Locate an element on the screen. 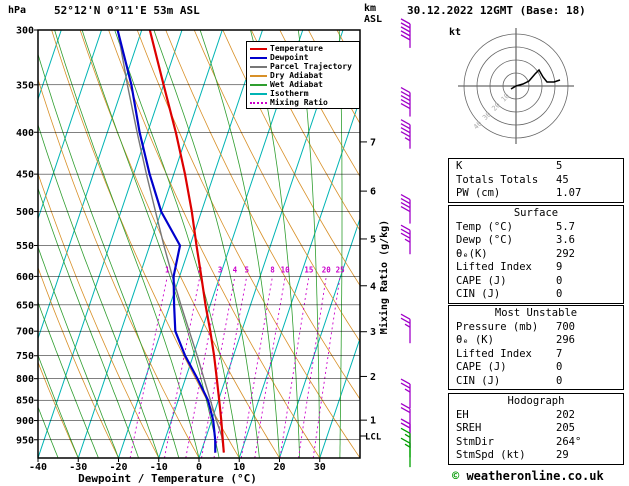 The width and height of the screenshot is (629, 486). temperature-axis-label: Dewpoint / Temperature (°C) is located at coordinates (167, 478).